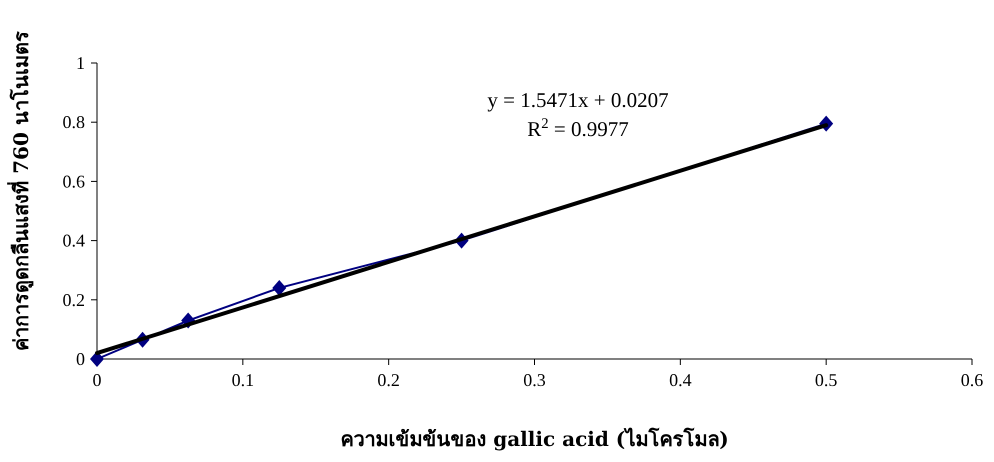 The image size is (994, 462). Describe the element at coordinates (243, 380) in the screenshot. I see `x-tick-label: 0.1` at that location.